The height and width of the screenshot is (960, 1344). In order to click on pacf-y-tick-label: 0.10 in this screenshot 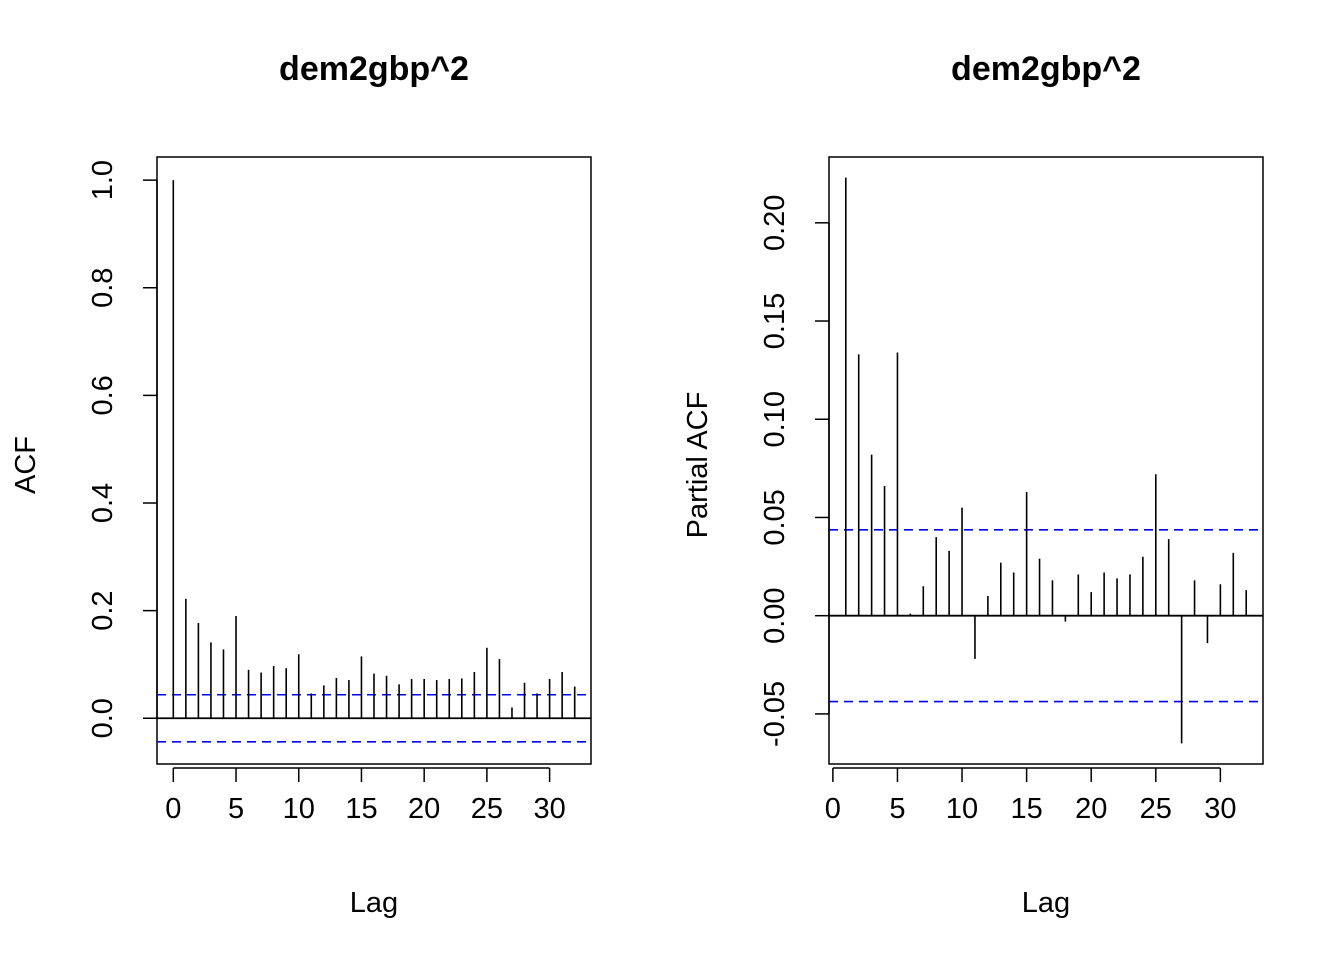, I will do `click(775, 419)`.